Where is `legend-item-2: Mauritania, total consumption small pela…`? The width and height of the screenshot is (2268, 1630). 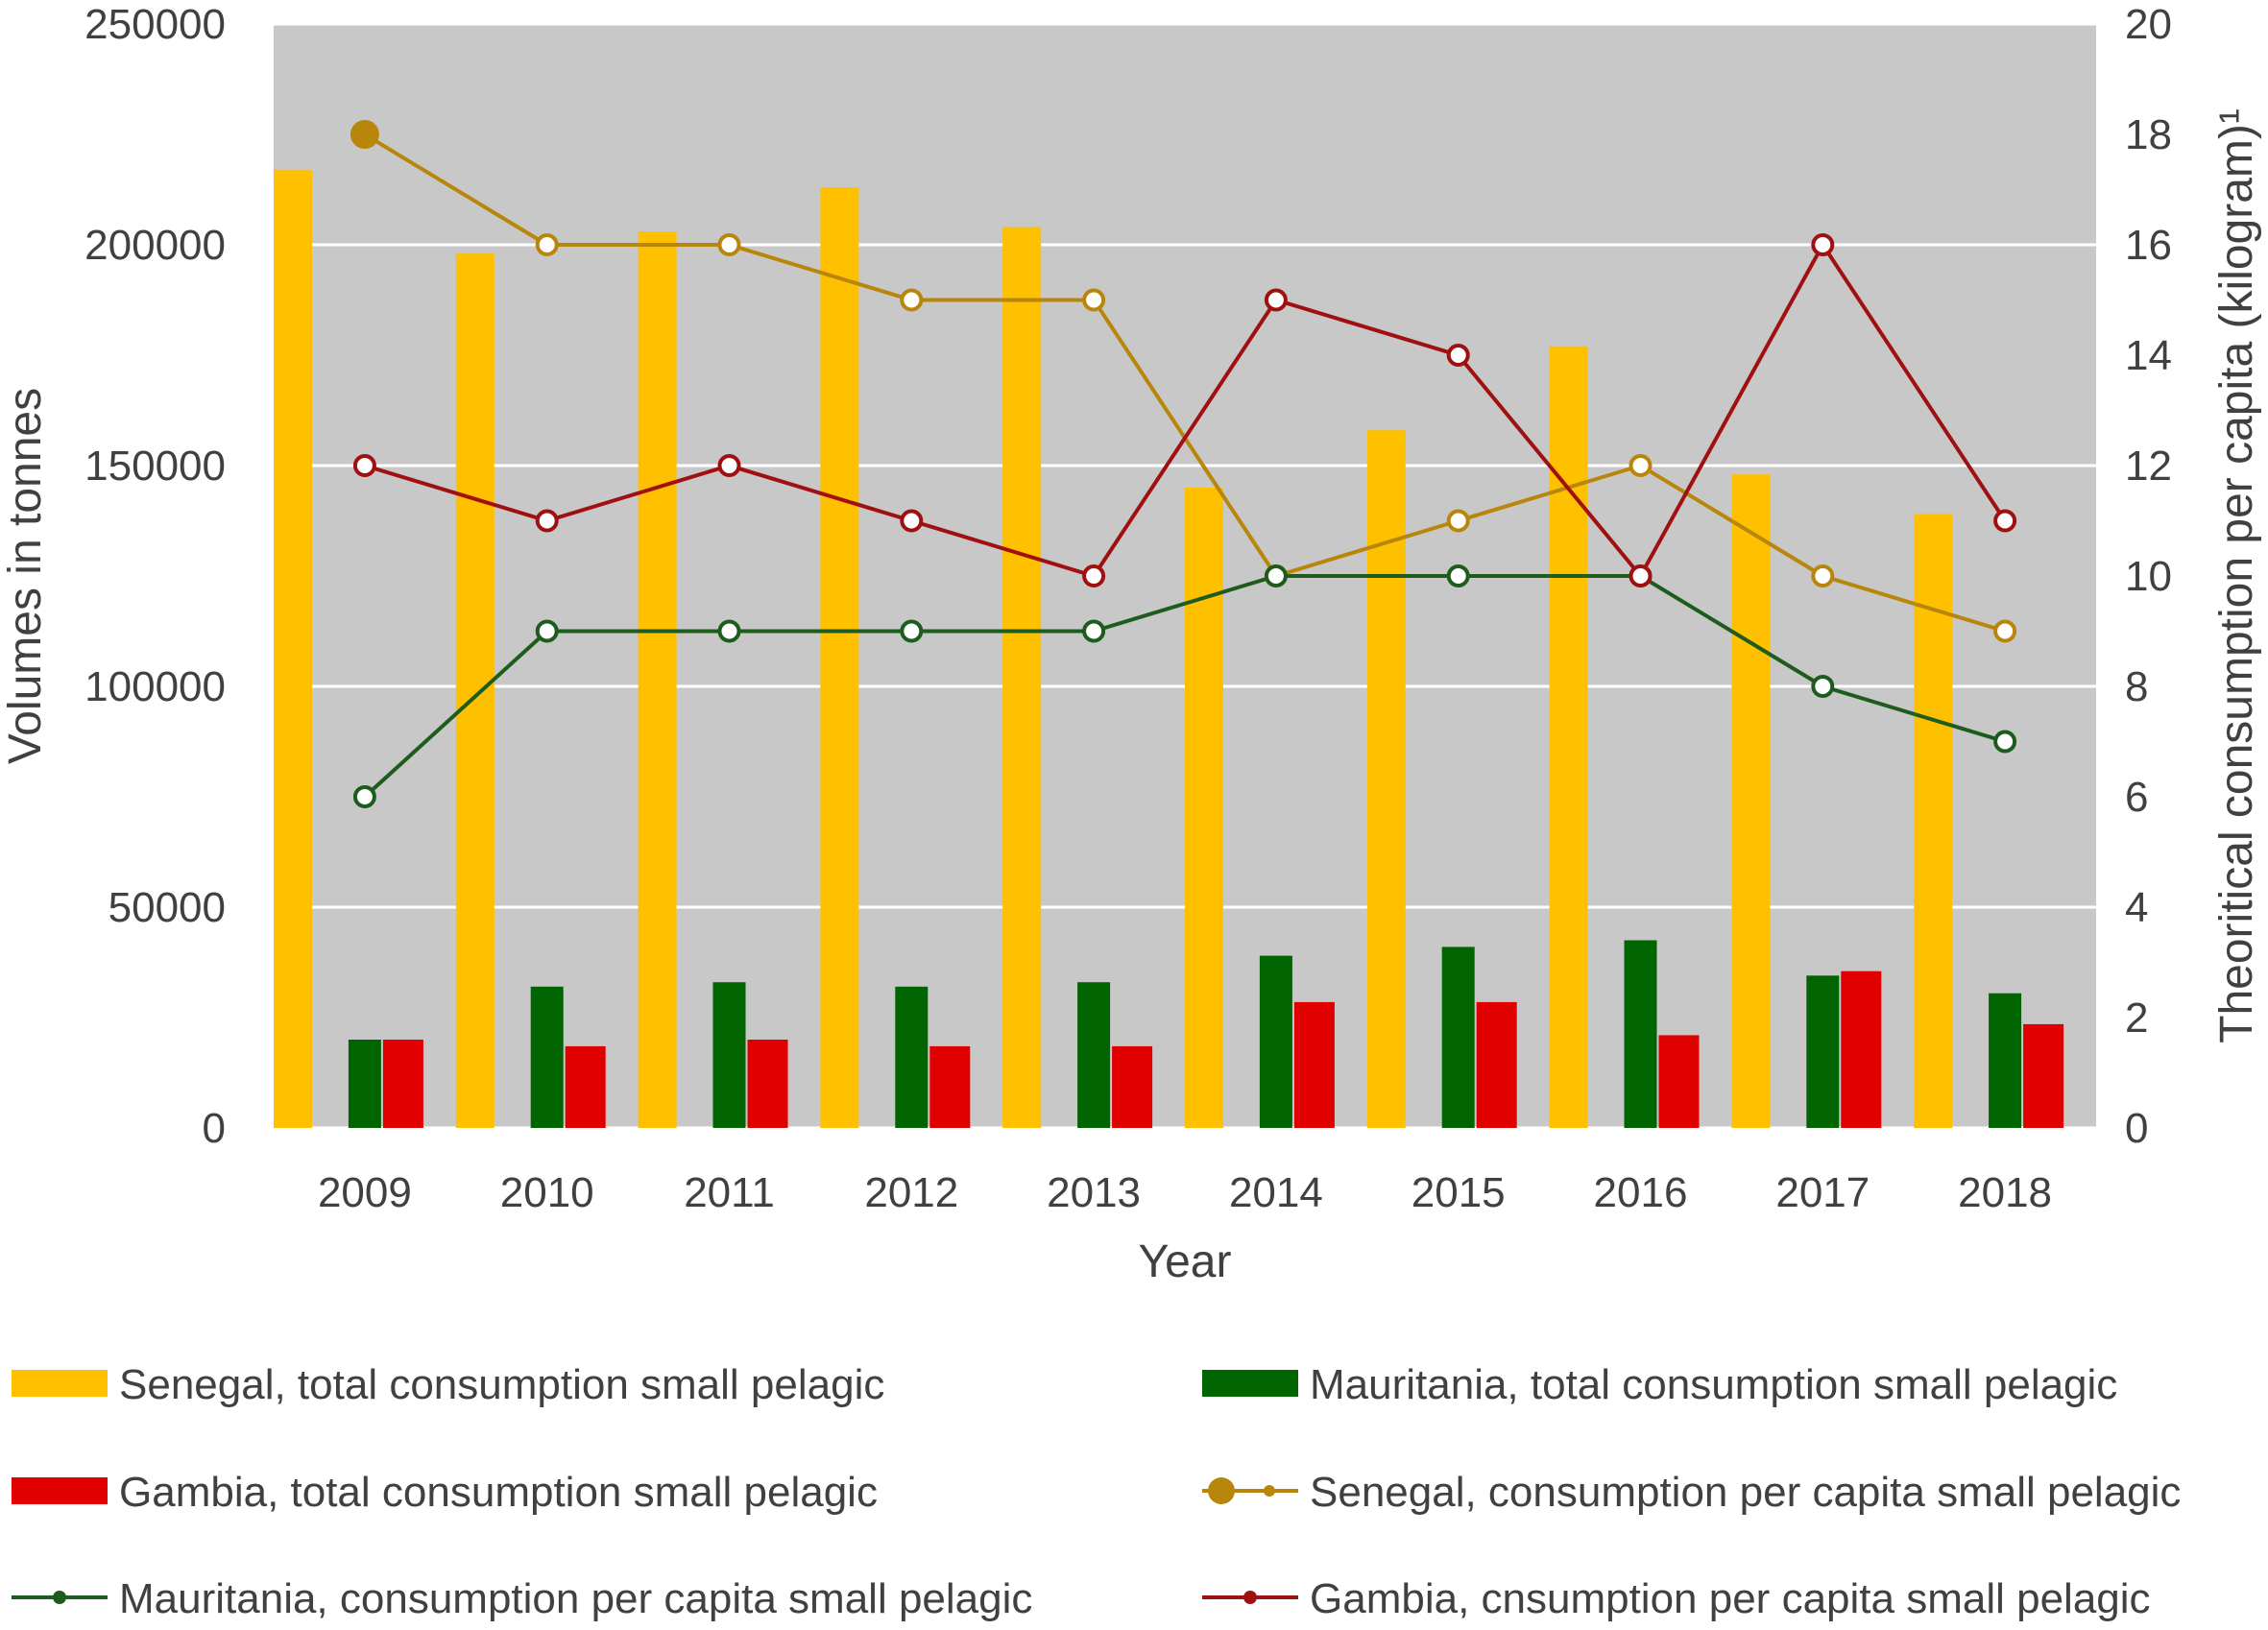
legend-item-2: Mauritania, total consumption small pela… is located at coordinates (1659, 1384).